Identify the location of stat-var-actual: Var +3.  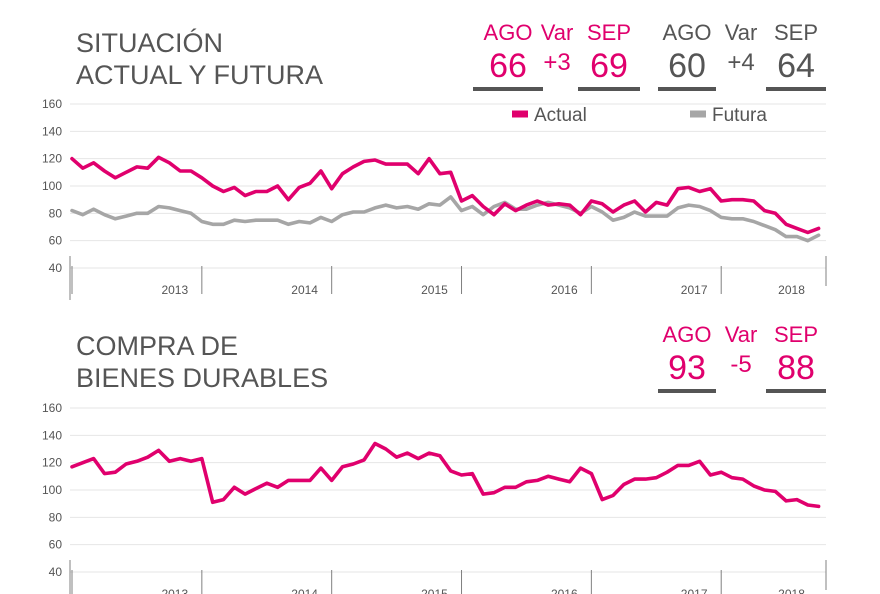
(557, 50).